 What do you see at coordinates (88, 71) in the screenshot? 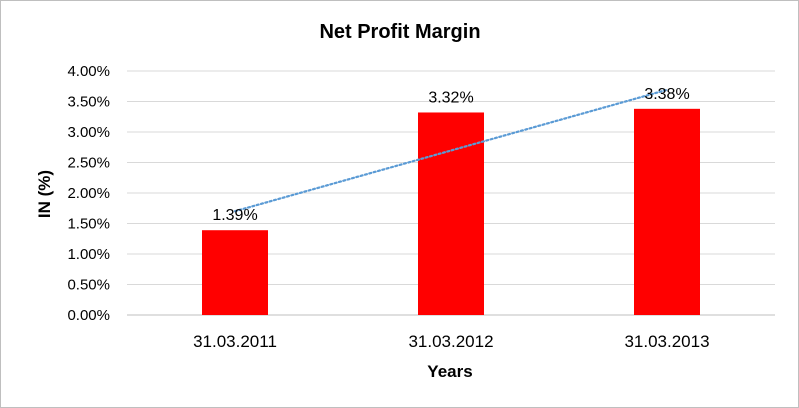
I see `y-tick-label: 4.00%` at bounding box center [88, 71].